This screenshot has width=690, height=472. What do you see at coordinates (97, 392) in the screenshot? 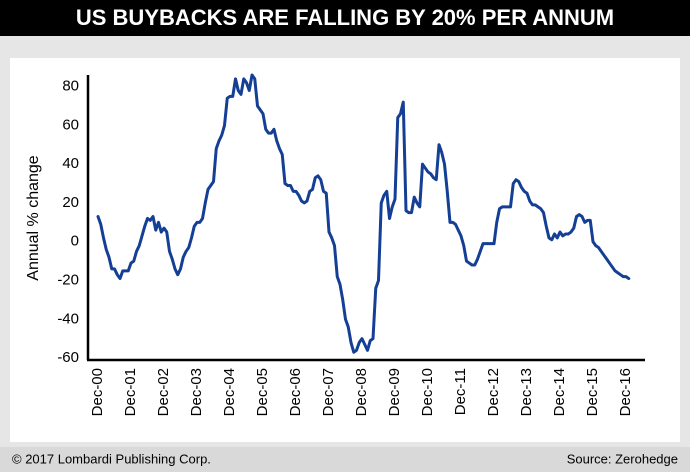
I see `x-tick-label: Dec-00` at bounding box center [97, 392].